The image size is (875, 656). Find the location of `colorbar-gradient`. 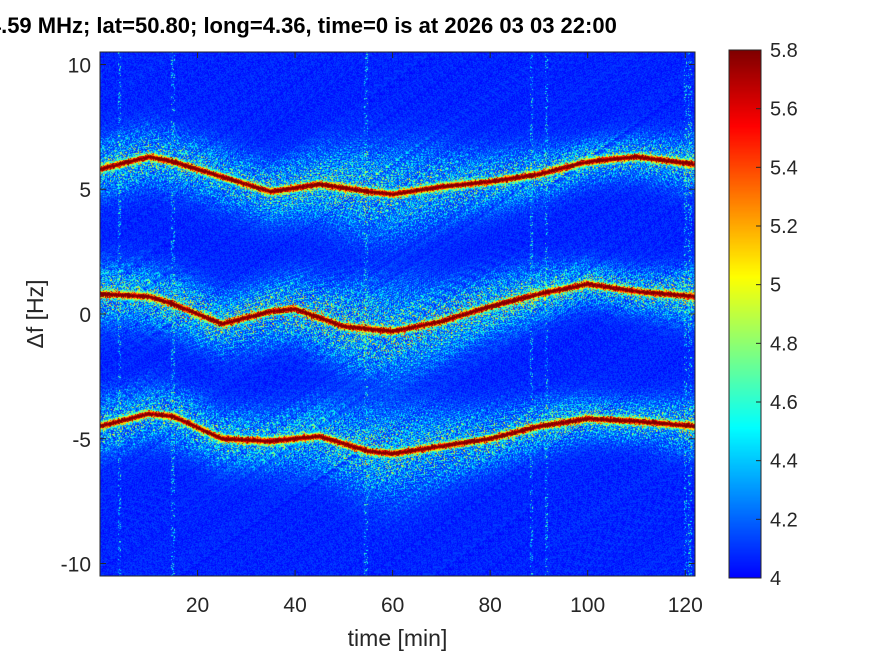

colorbar-gradient is located at coordinates (745, 314).